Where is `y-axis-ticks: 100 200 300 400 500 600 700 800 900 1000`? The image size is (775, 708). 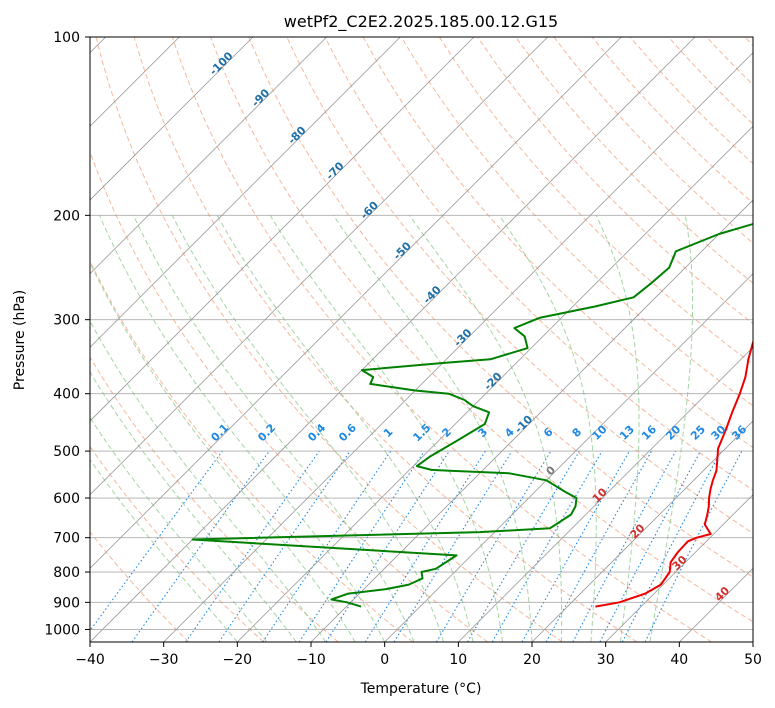
y-axis-ticks: 100 200 300 400 500 600 700 800 900 1000 is located at coordinates (67, 334).